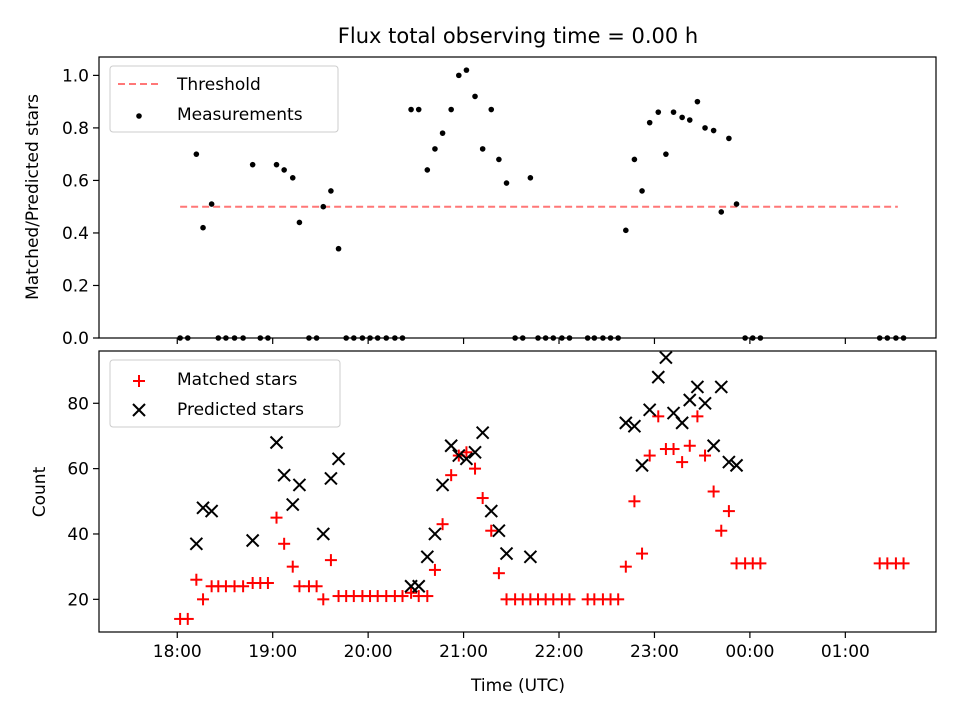 Image resolution: width=960 pixels, height=720 pixels. Describe the element at coordinates (139, 410) in the screenshot. I see `legend-predicted-swatch` at that location.